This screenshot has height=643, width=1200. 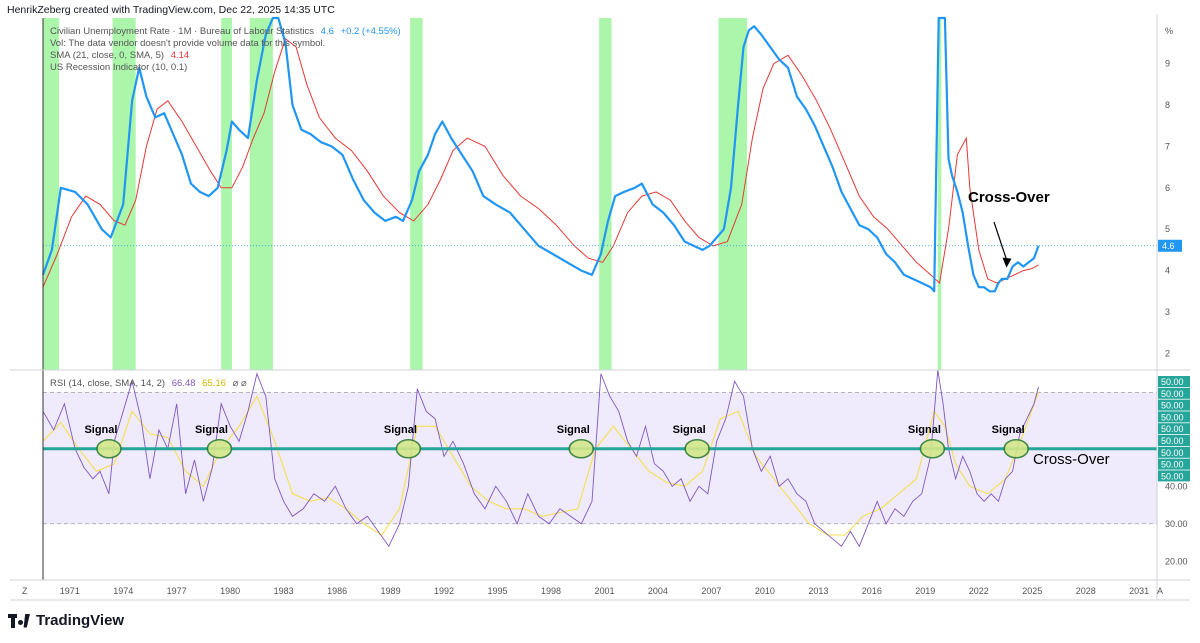 What do you see at coordinates (239, 383) in the screenshot?
I see `legend-rsi-icons: ⌀ ⌀` at bounding box center [239, 383].